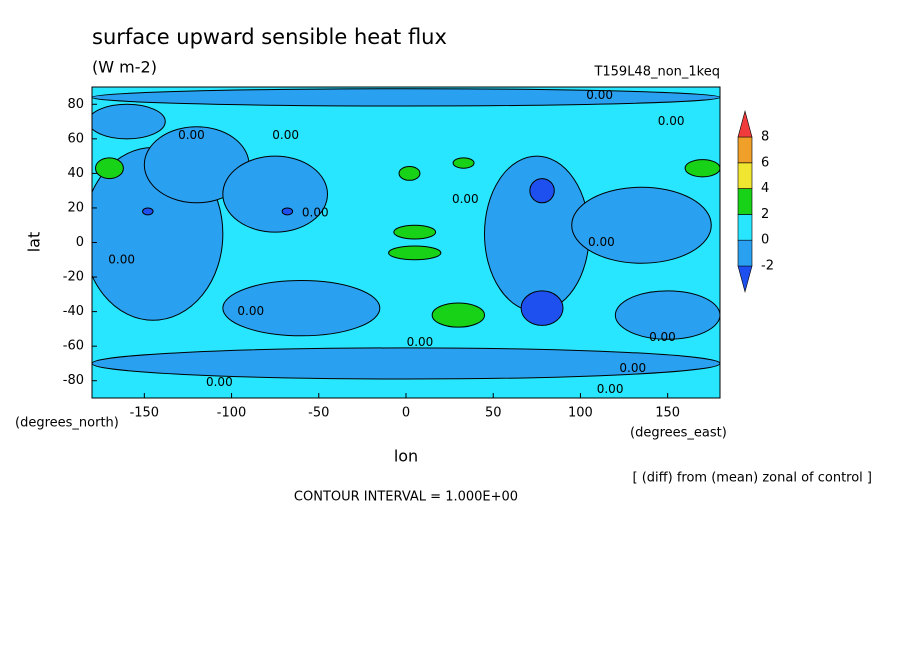 This screenshot has width=904, height=654. Describe the element at coordinates (406, 497) in the screenshot. I see `contour-interval: CONTOUR INTERVAL = 1.000E+00` at that location.